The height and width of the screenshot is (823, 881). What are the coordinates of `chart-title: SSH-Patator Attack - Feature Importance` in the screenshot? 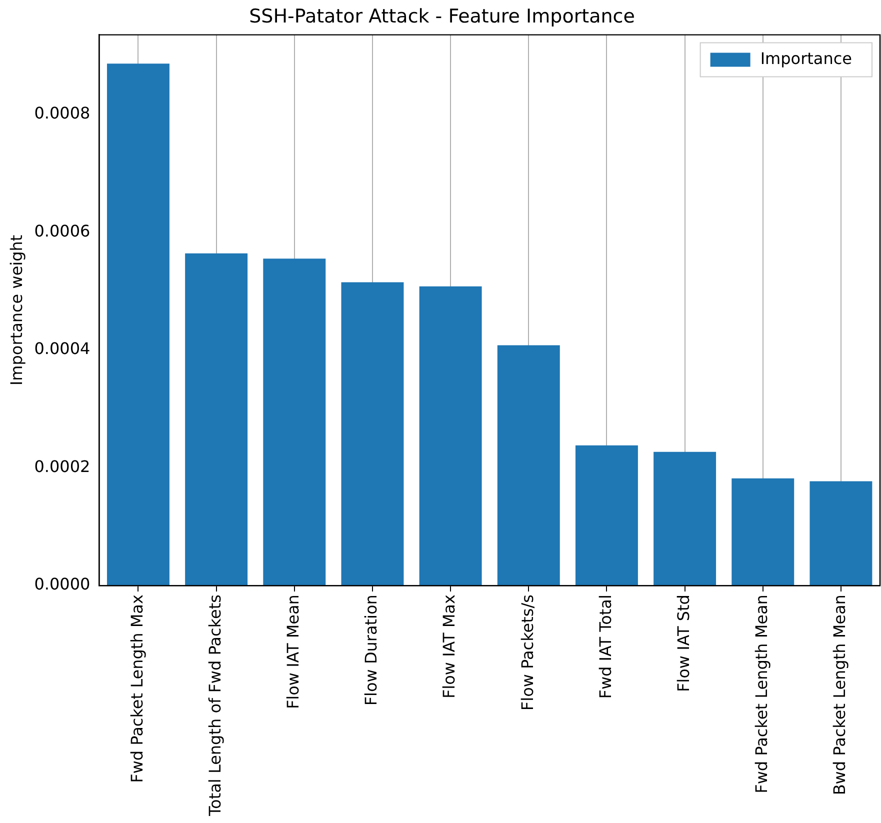 It's located at (442, 16).